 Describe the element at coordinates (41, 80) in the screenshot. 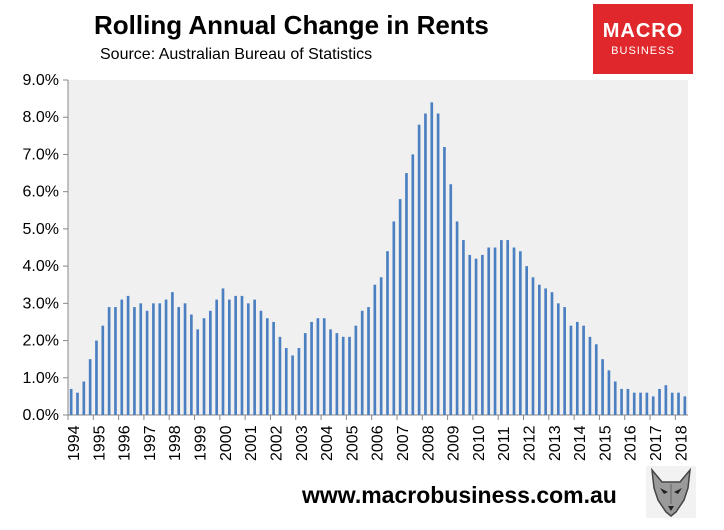

I see `y-tick-label: 9.0%` at that location.